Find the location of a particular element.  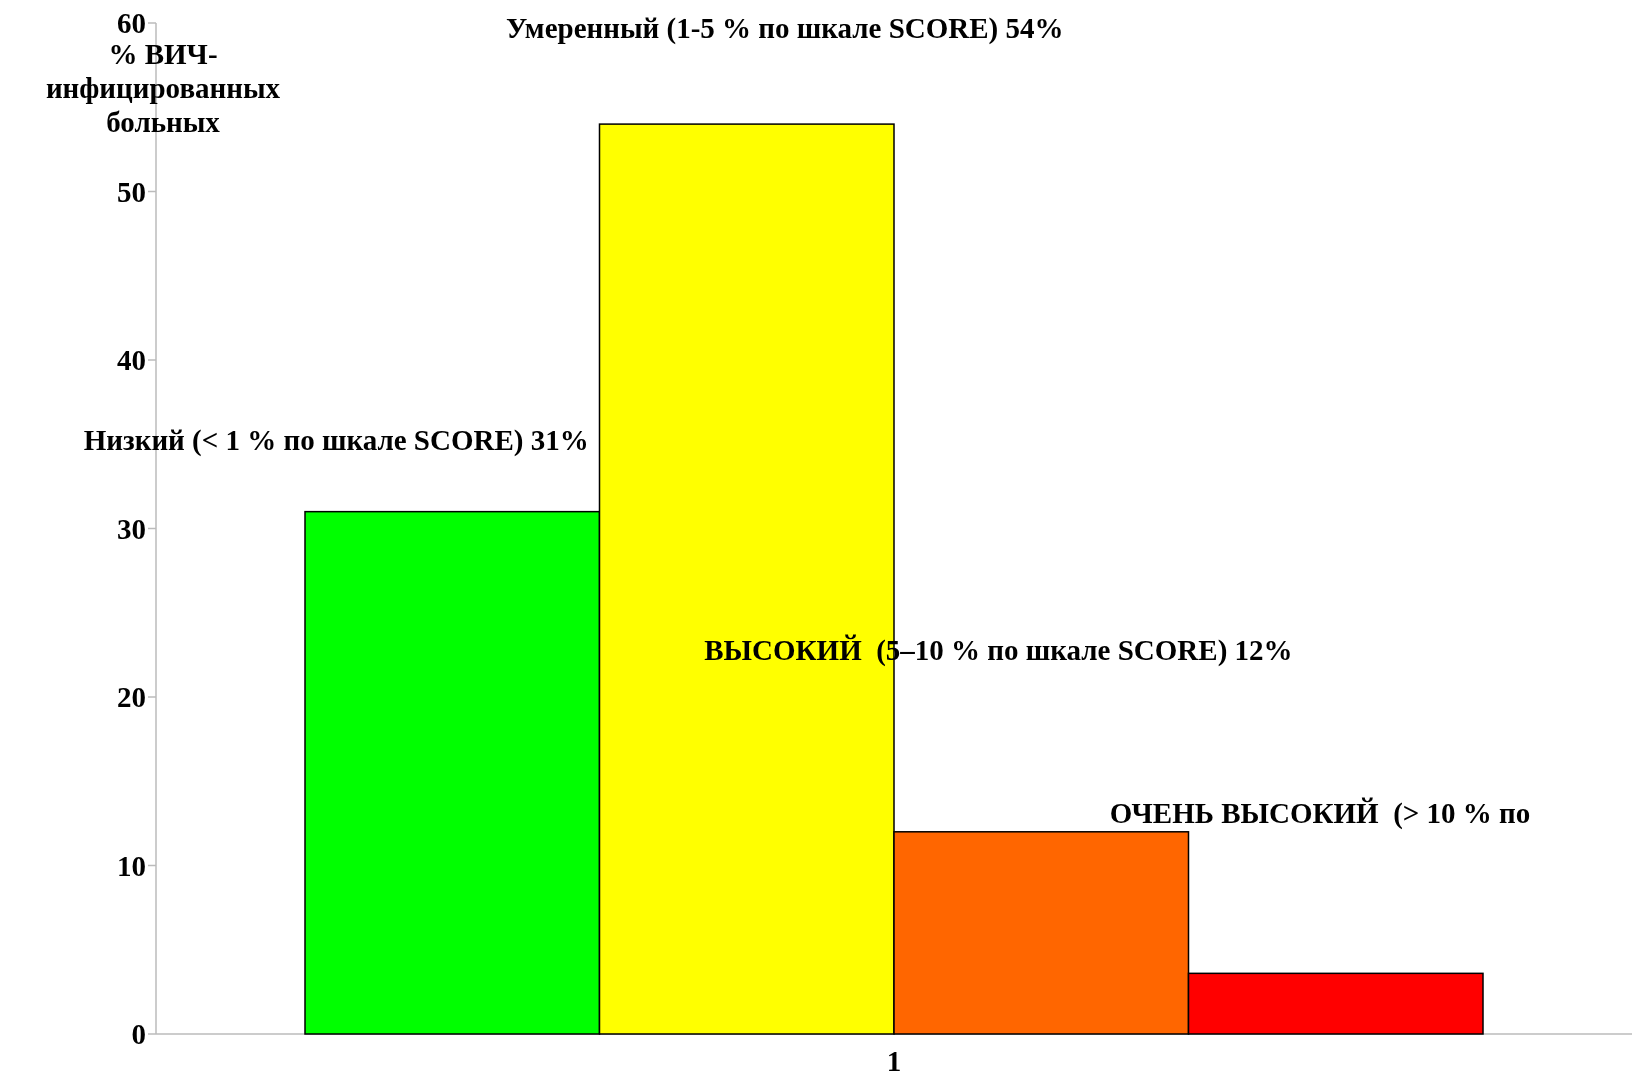

y-tick-label: 20 is located at coordinates (131, 697).